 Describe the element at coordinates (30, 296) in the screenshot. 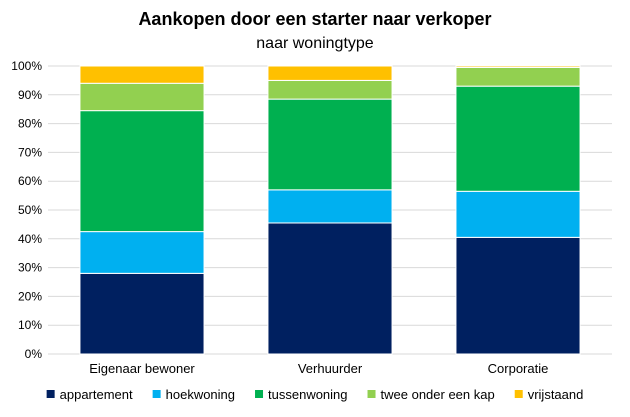

I see `y-tick-label: 20%` at that location.